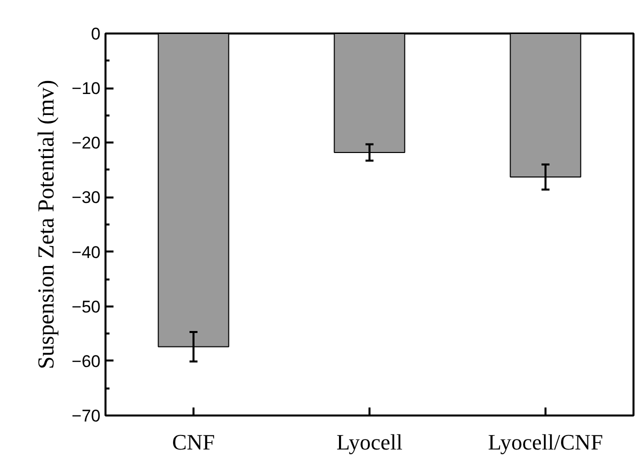 This screenshot has height=468, width=637. What do you see at coordinates (545, 442) in the screenshot?
I see `x-tick-label: Lyocell/CNF` at bounding box center [545, 442].